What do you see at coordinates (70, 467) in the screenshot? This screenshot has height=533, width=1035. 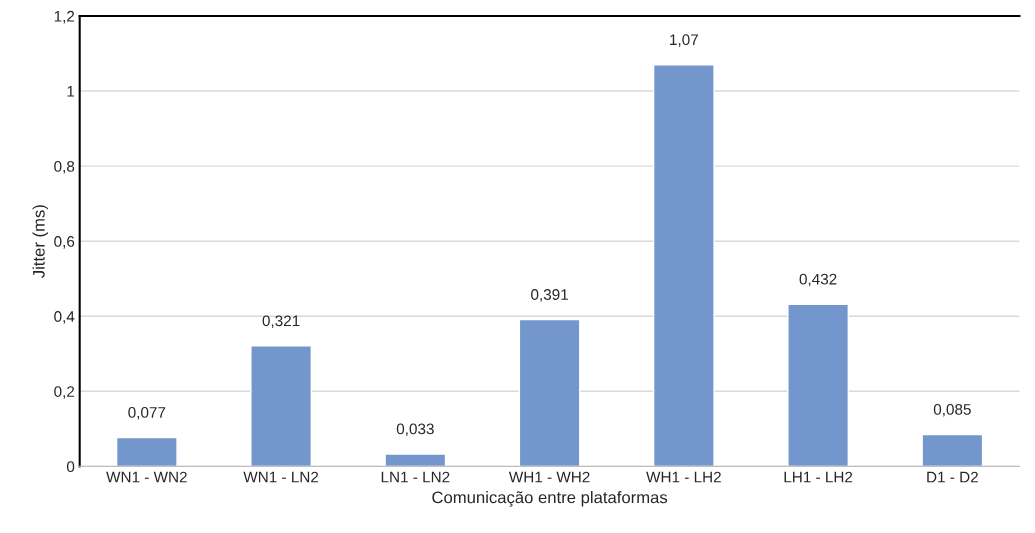 I see `y-tick-label: 0` at bounding box center [70, 467].